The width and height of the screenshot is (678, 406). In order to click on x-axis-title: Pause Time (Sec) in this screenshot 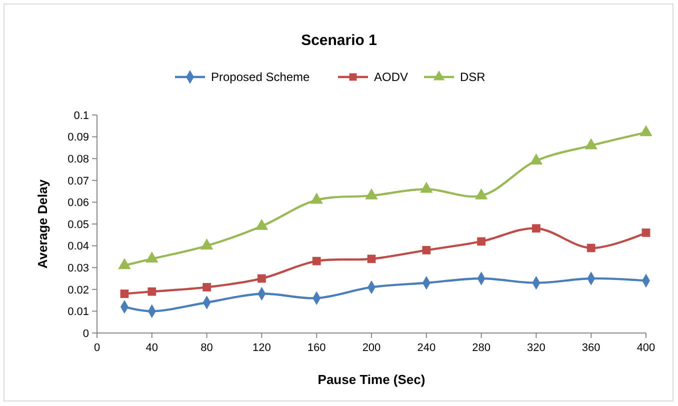, I will do `click(372, 379)`.